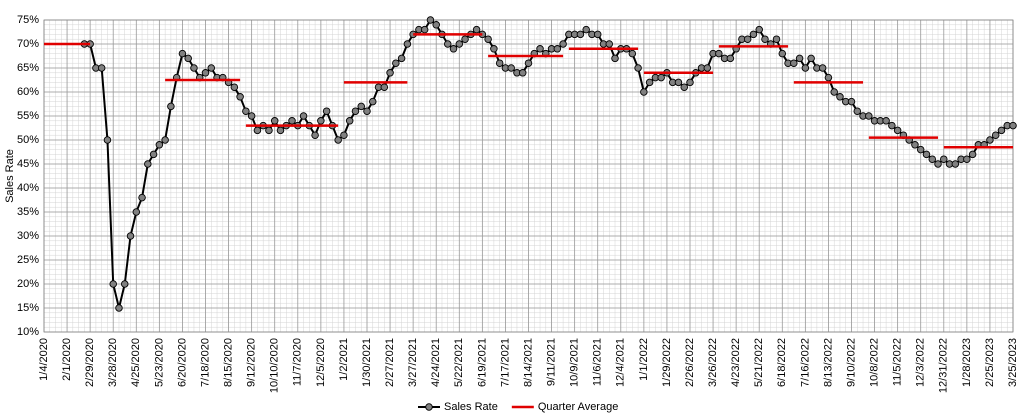 The height and width of the screenshot is (417, 1024). What do you see at coordinates (944, 365) in the screenshot?
I see `x-tick-label: 12/31/2022` at bounding box center [944, 365].